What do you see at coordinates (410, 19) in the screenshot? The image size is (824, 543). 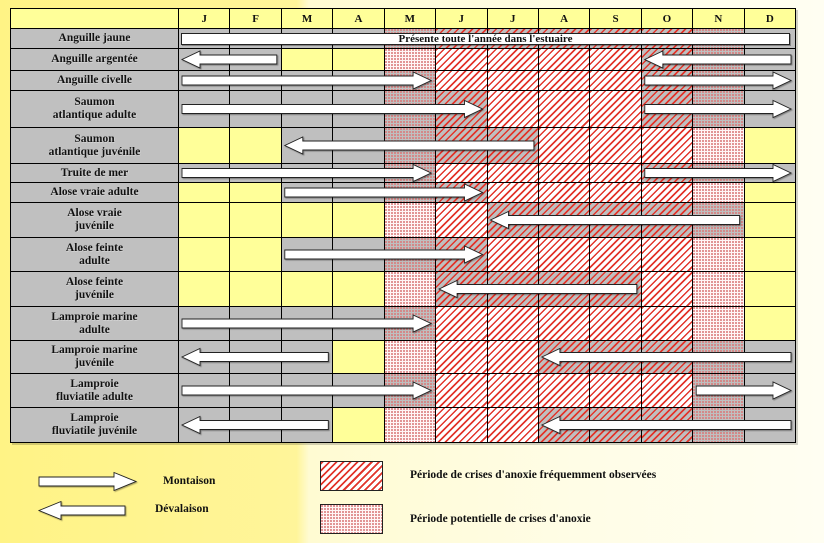 I see `month-header: M` at bounding box center [410, 19].